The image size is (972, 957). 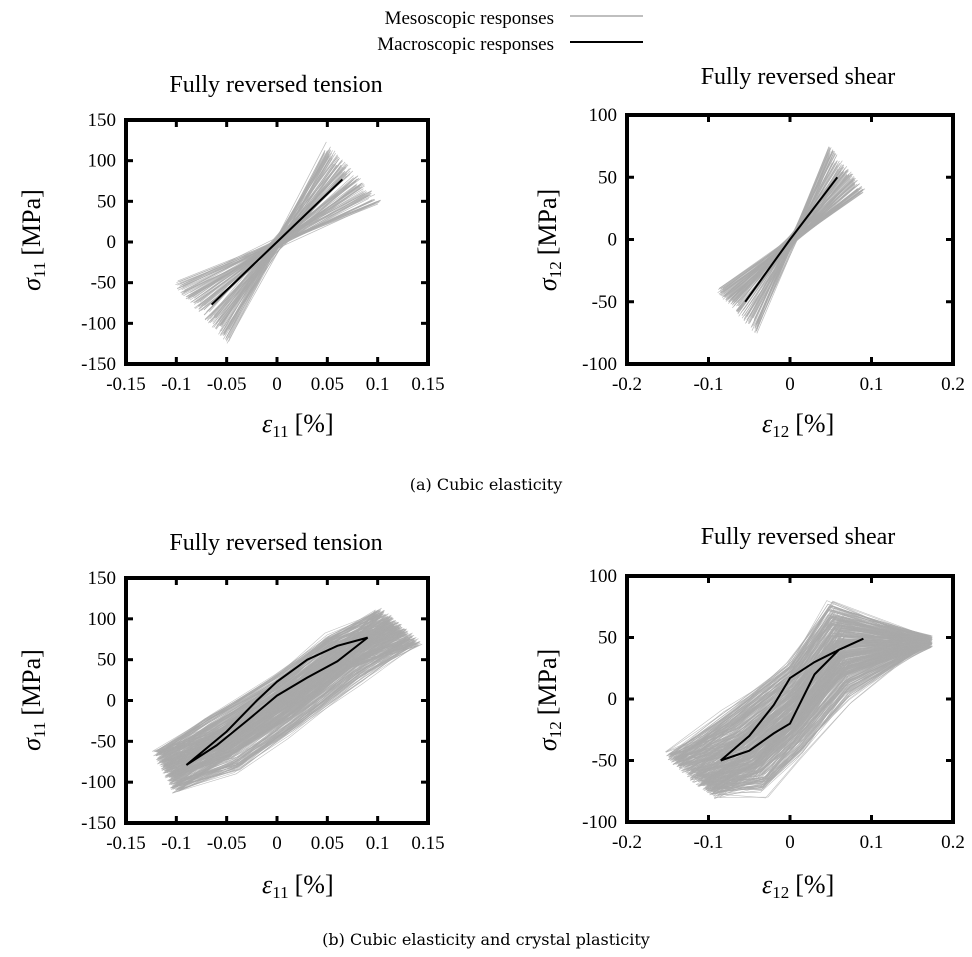 I want to click on caption-a: (a) Cubic elasticity, so click(x=486, y=484).